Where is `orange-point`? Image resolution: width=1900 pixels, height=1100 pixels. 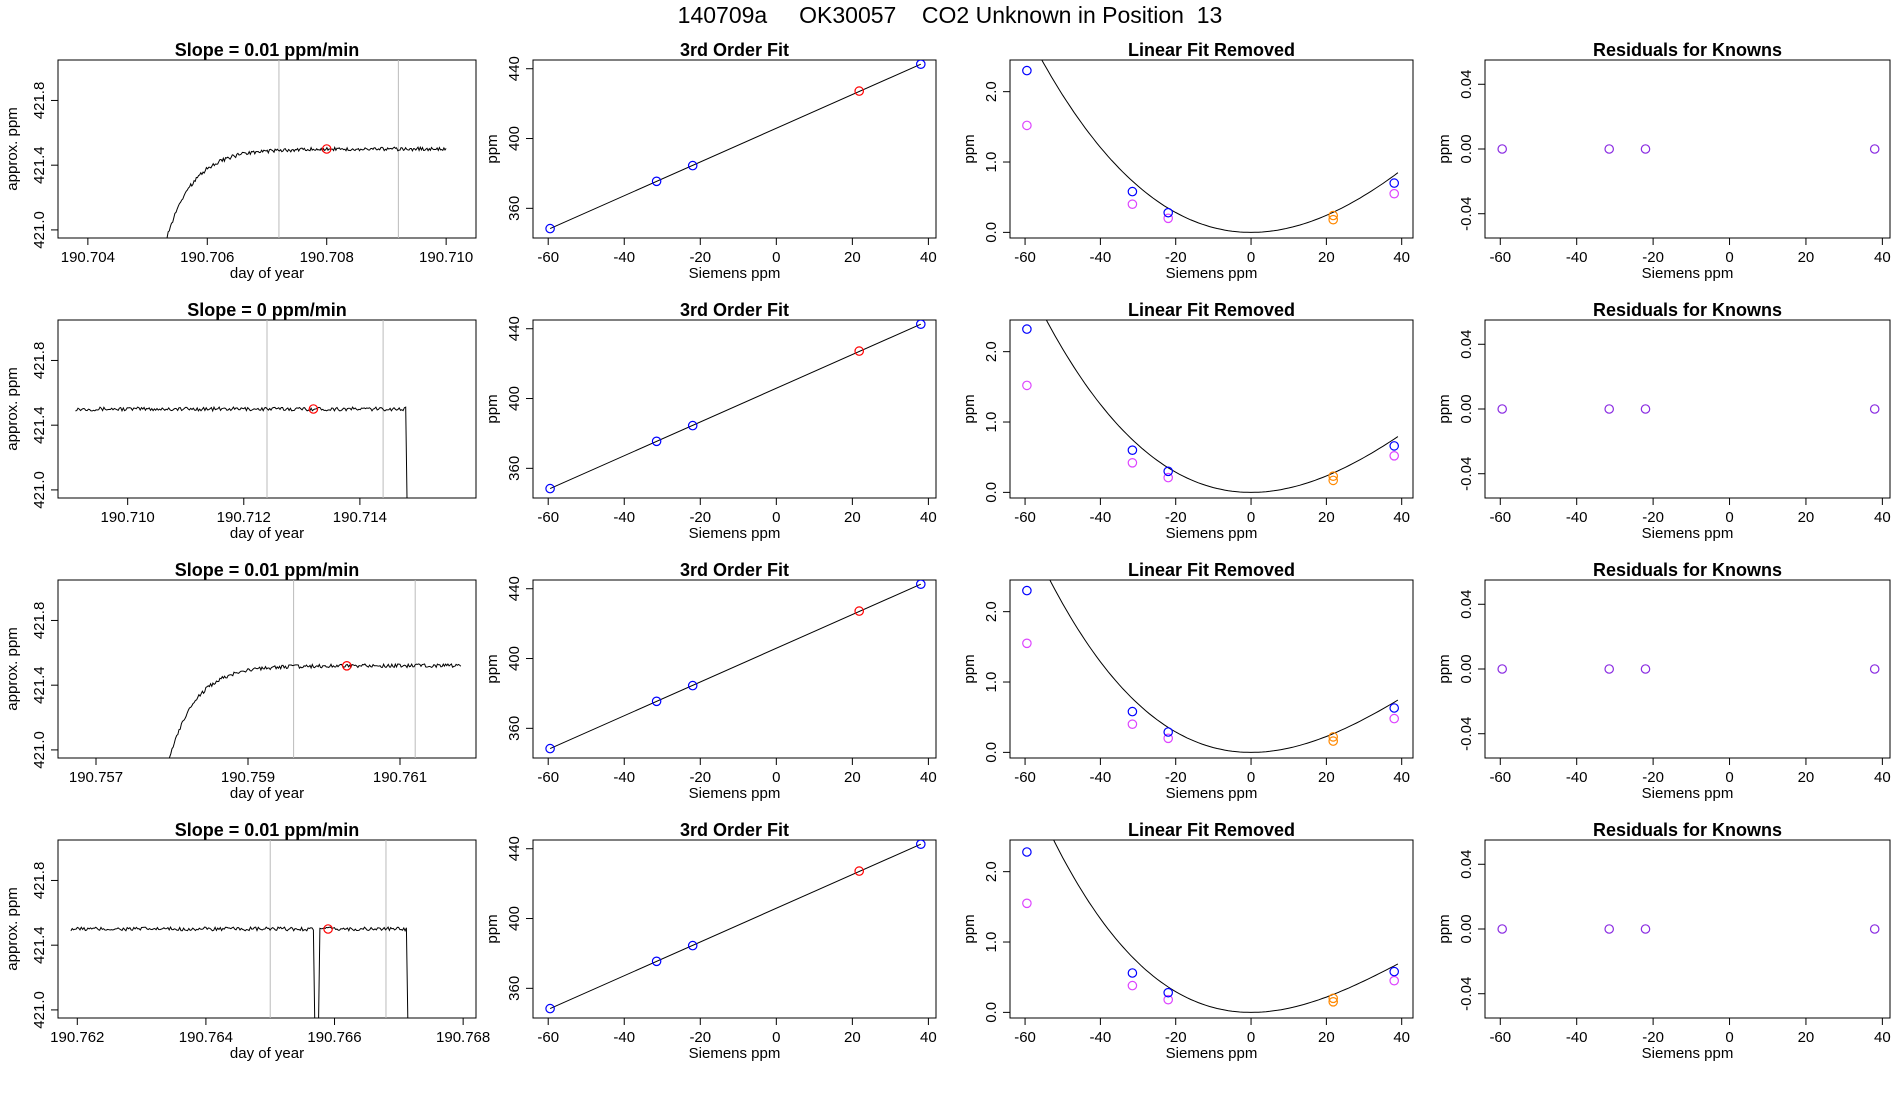
orange-point is located at coordinates (1333, 998).